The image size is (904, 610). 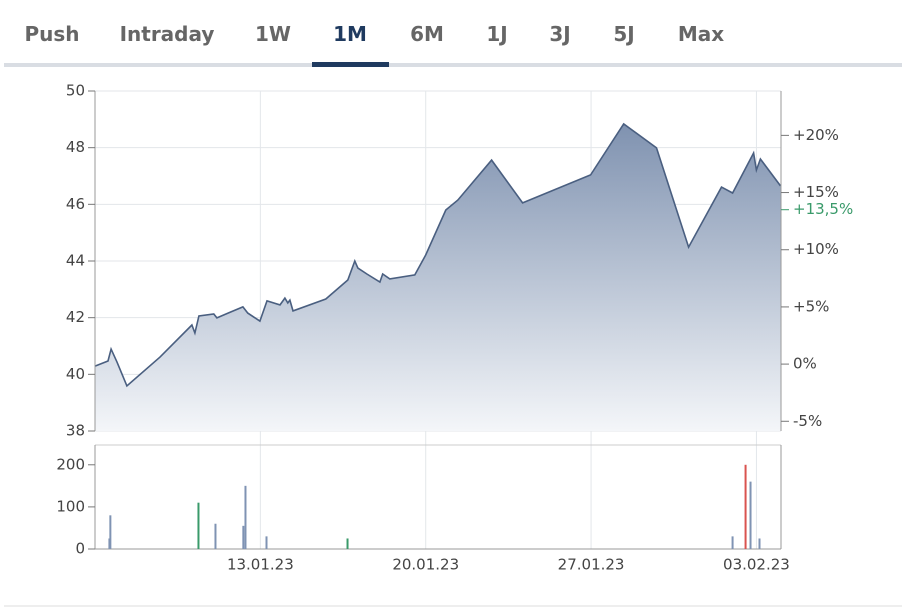 What do you see at coordinates (816, 249) in the screenshot?
I see `y2-tick-label: +10%` at bounding box center [816, 249].